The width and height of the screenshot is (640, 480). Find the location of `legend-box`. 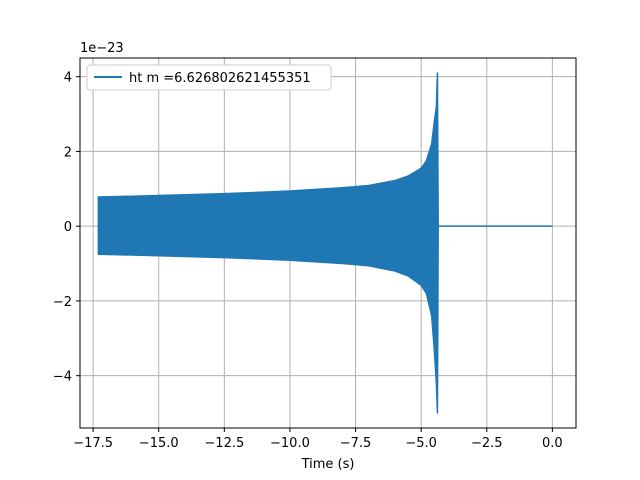

legend-box is located at coordinates (209, 77).